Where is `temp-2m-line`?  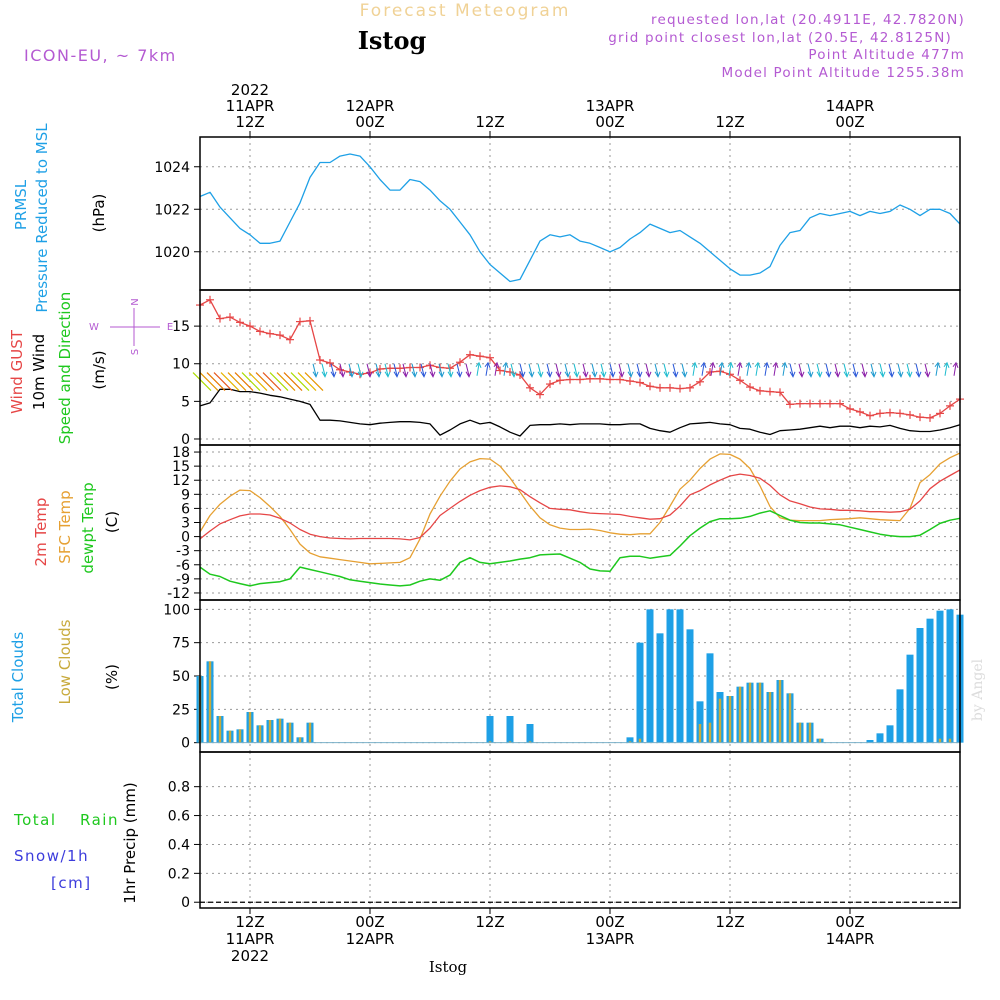 temp-2m-line is located at coordinates (580, 505).